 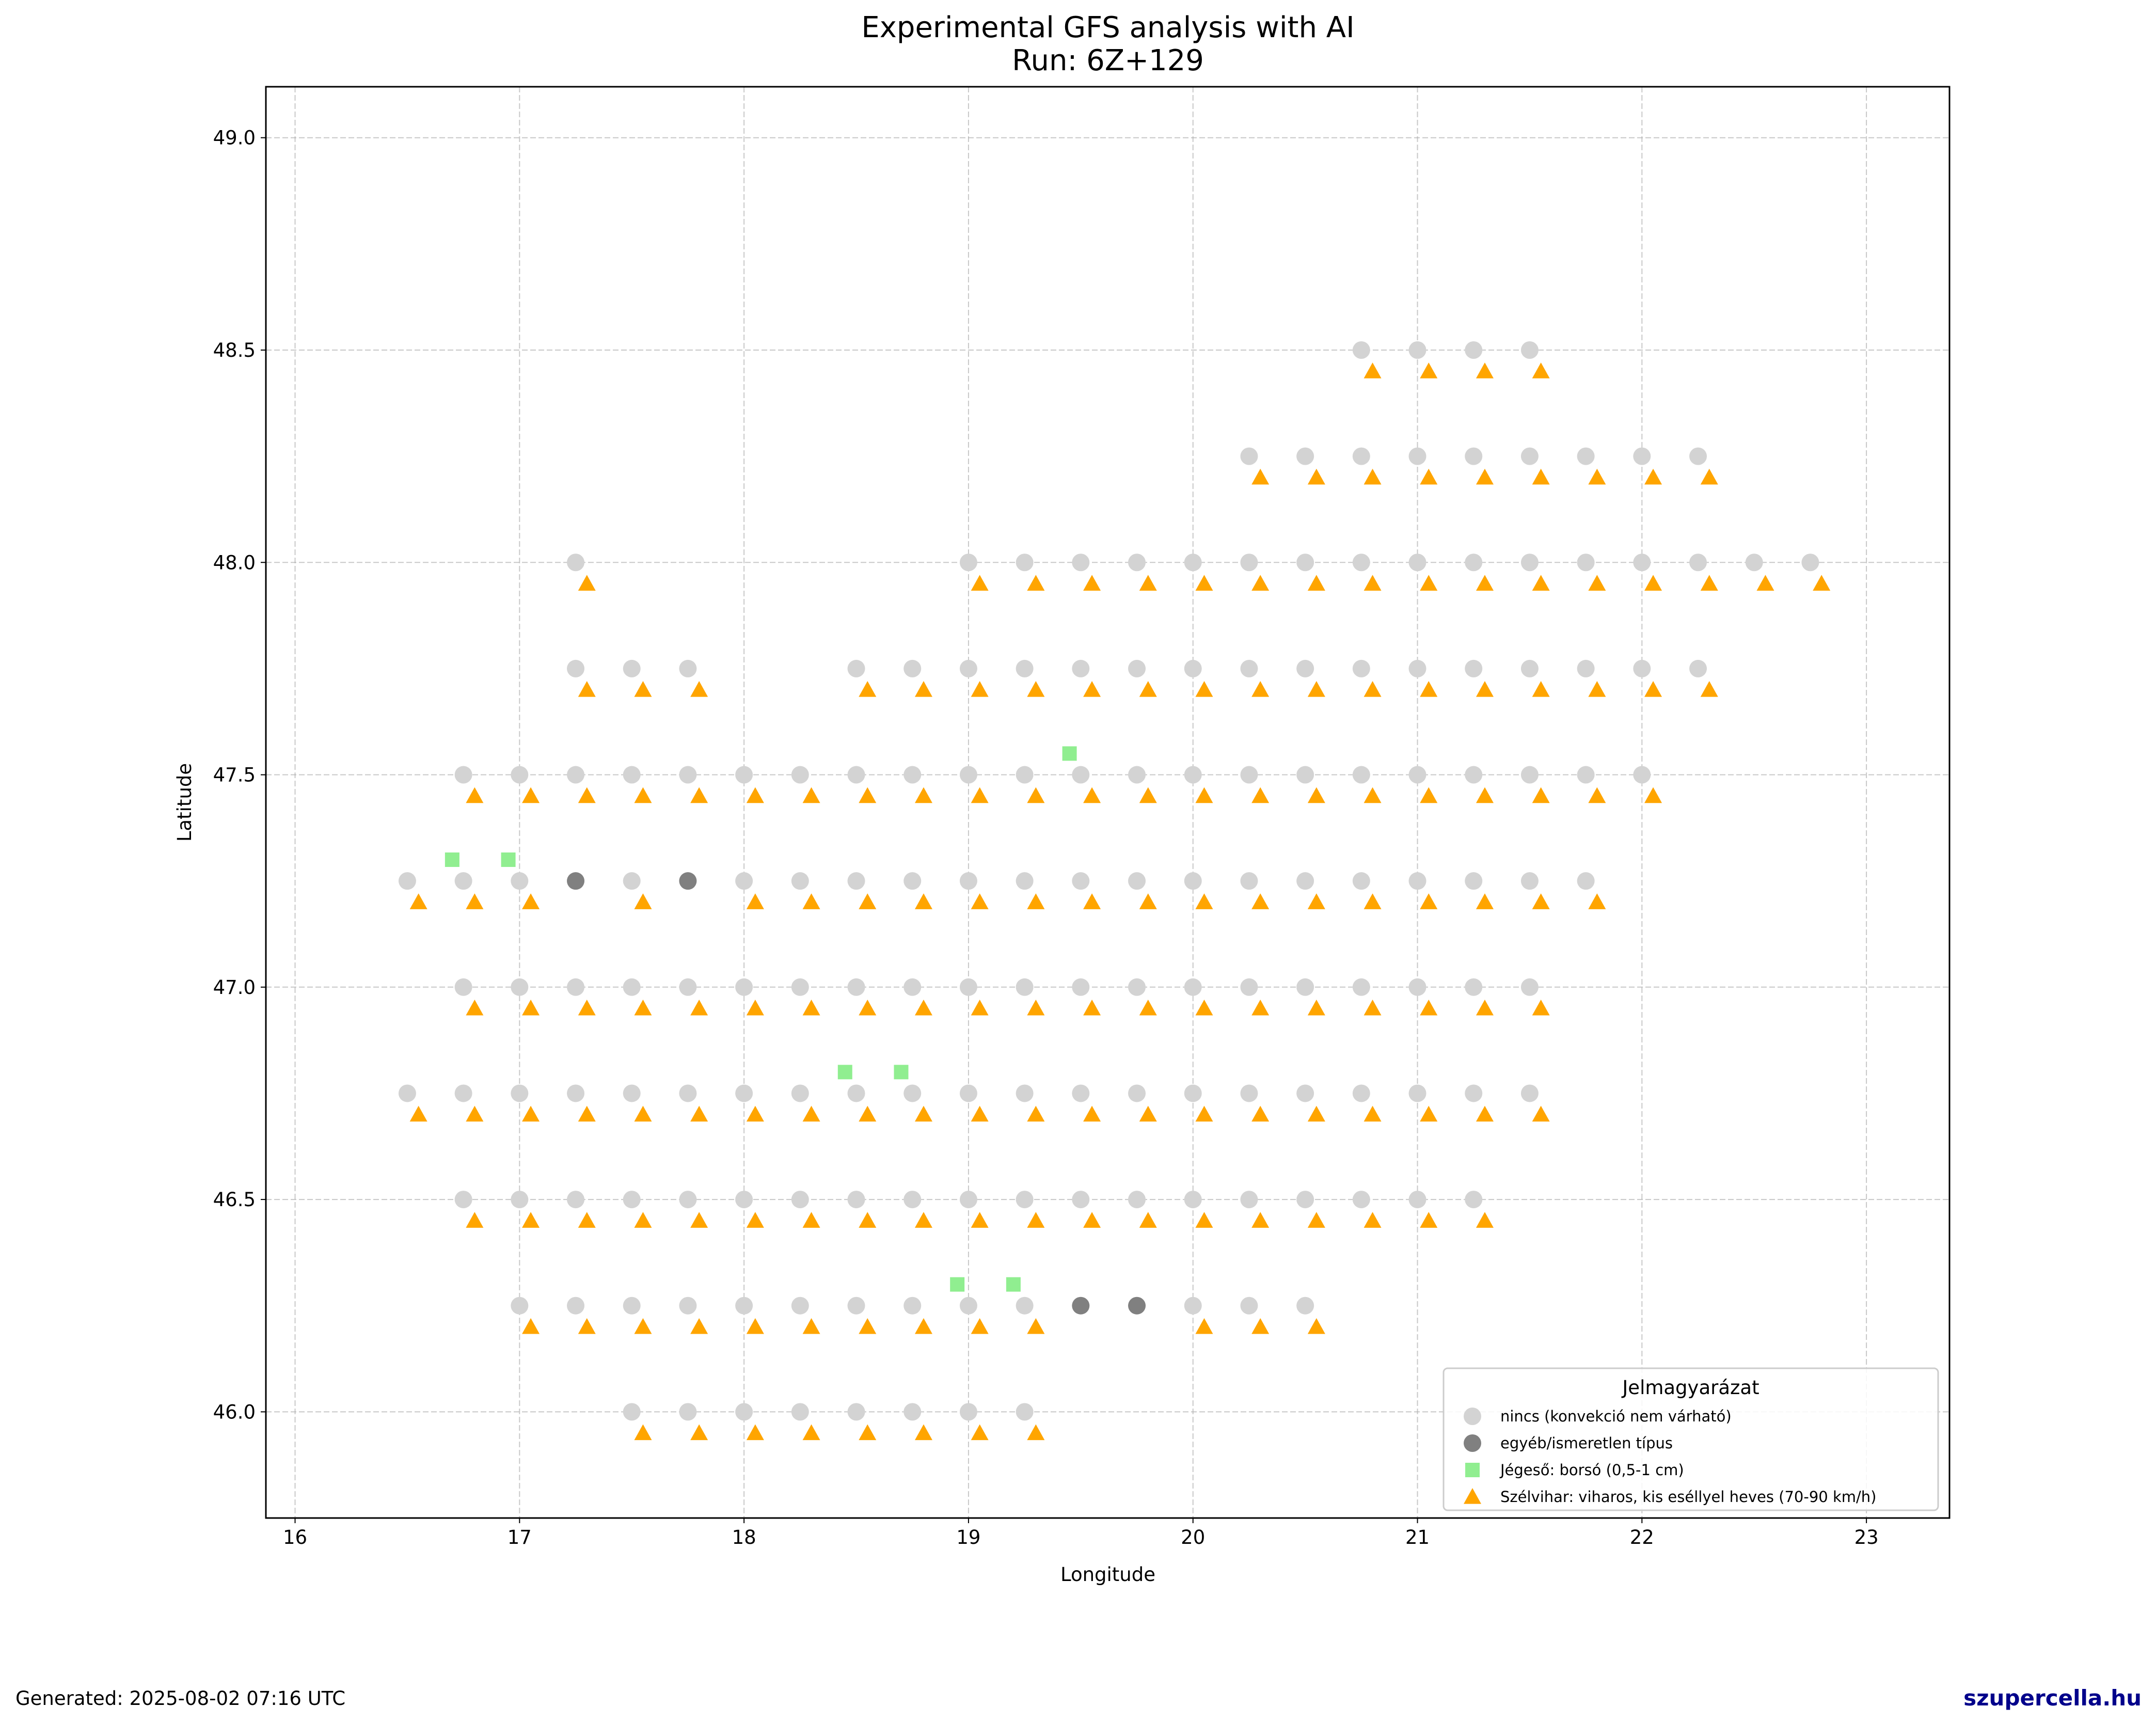 What do you see at coordinates (1107, 27) in the screenshot?
I see `chart-title: Experimental GFS analysis with AI` at bounding box center [1107, 27].